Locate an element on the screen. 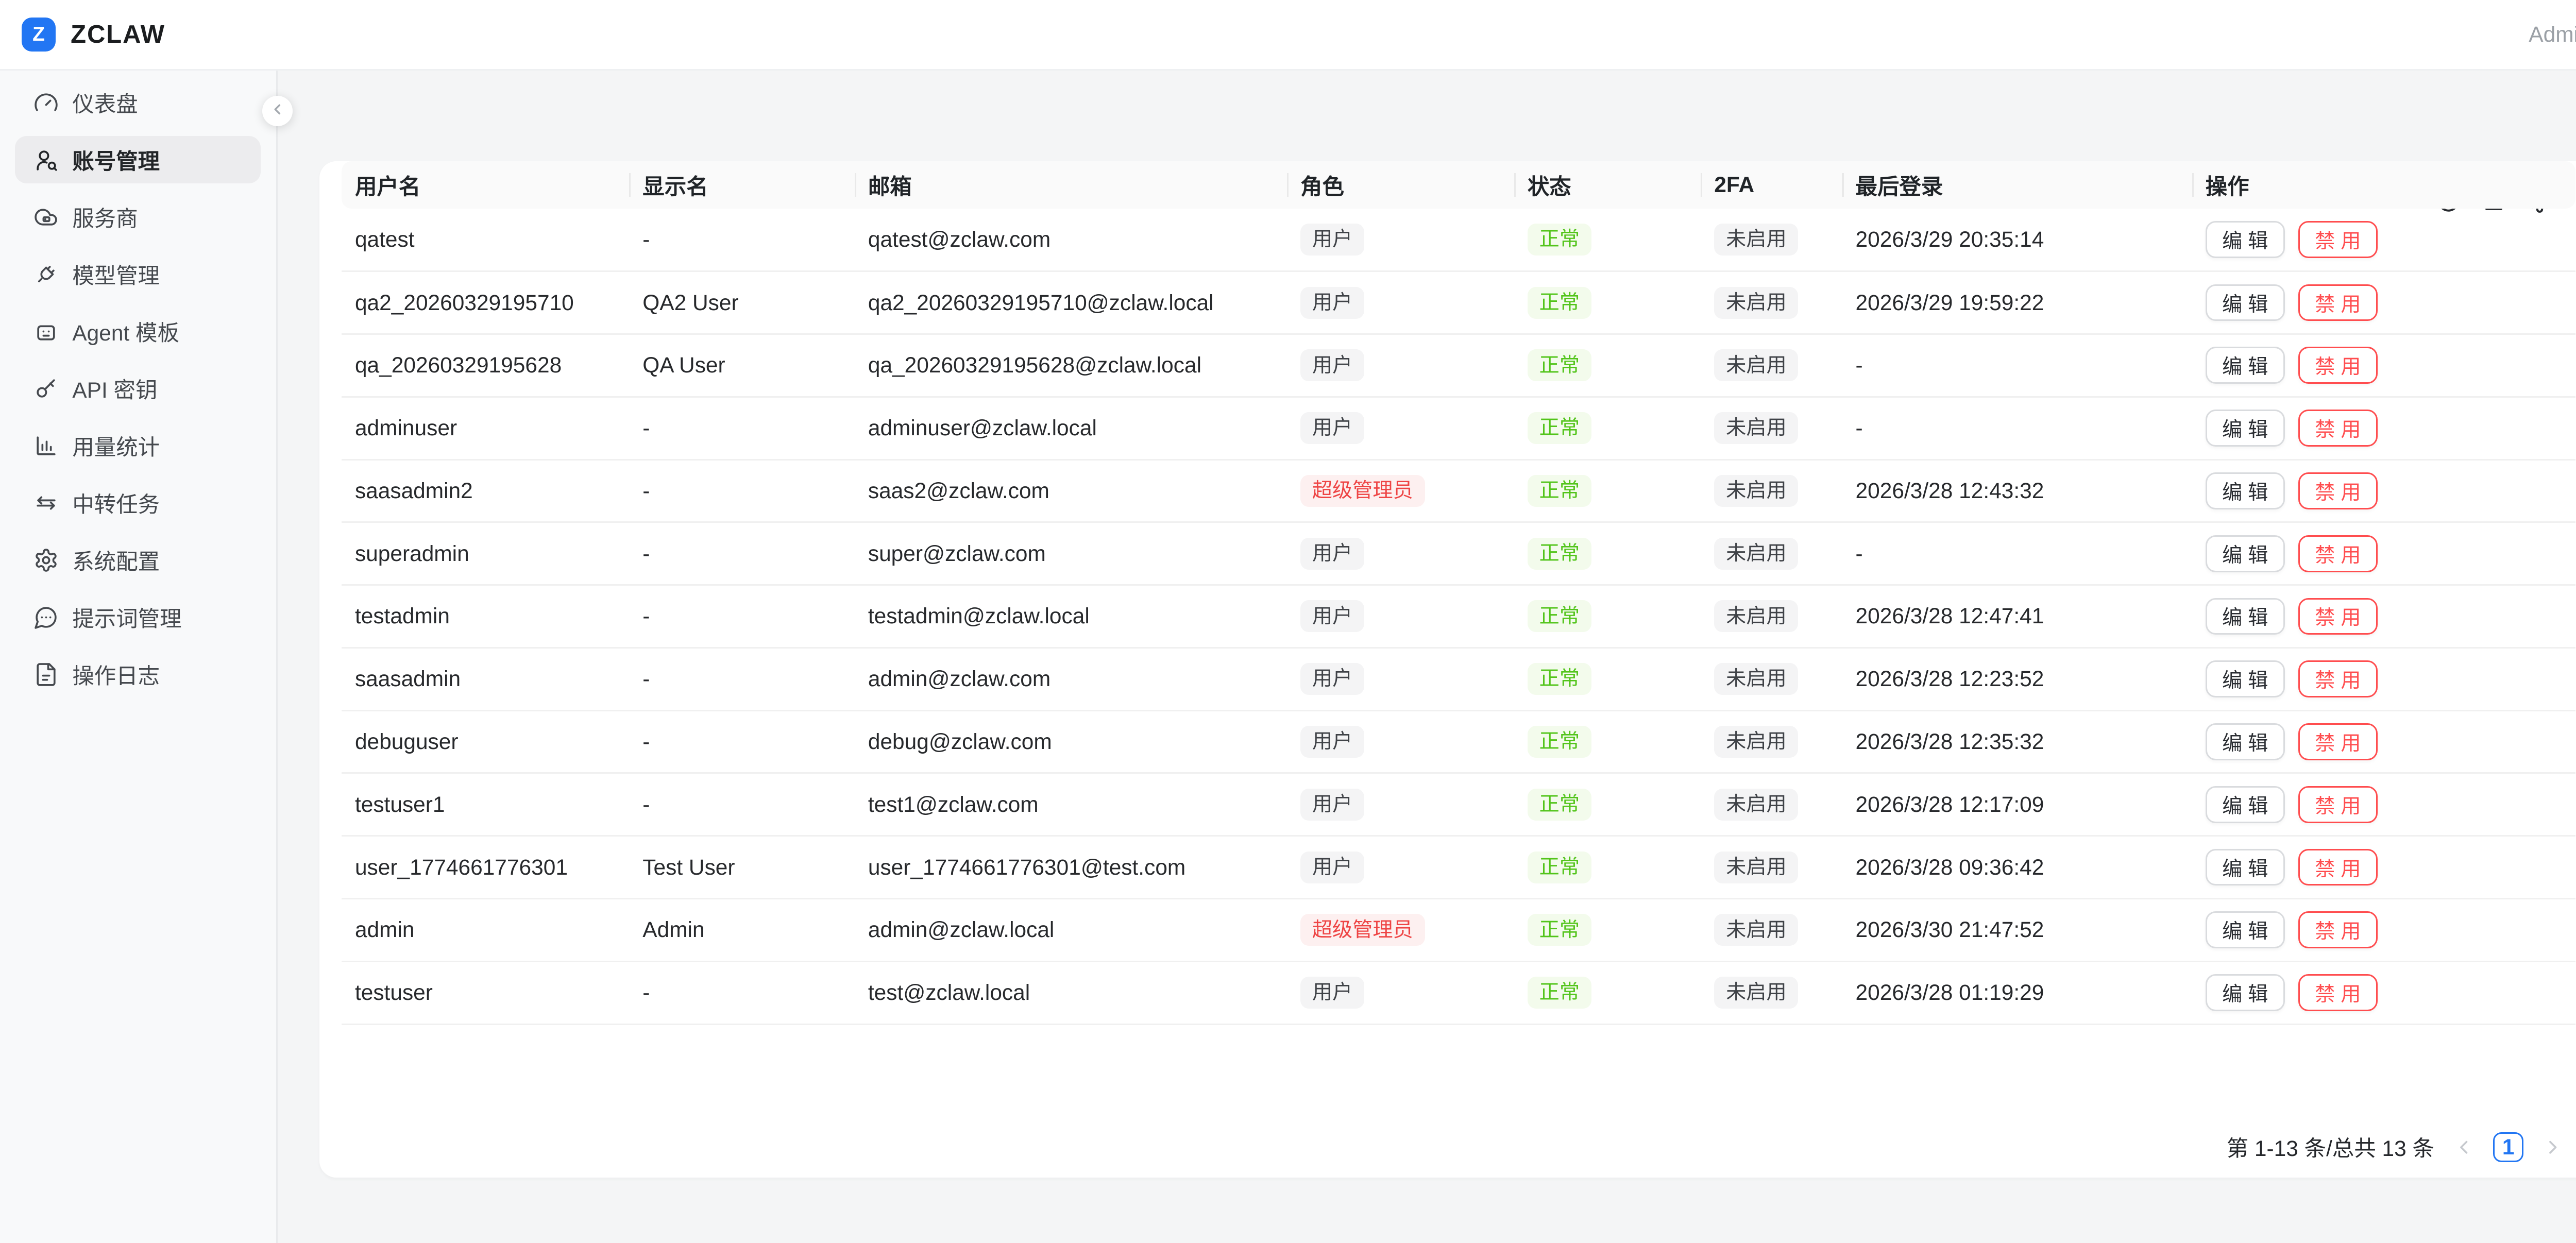  sidebar-item-models: 模型管理 is located at coordinates (138, 273).